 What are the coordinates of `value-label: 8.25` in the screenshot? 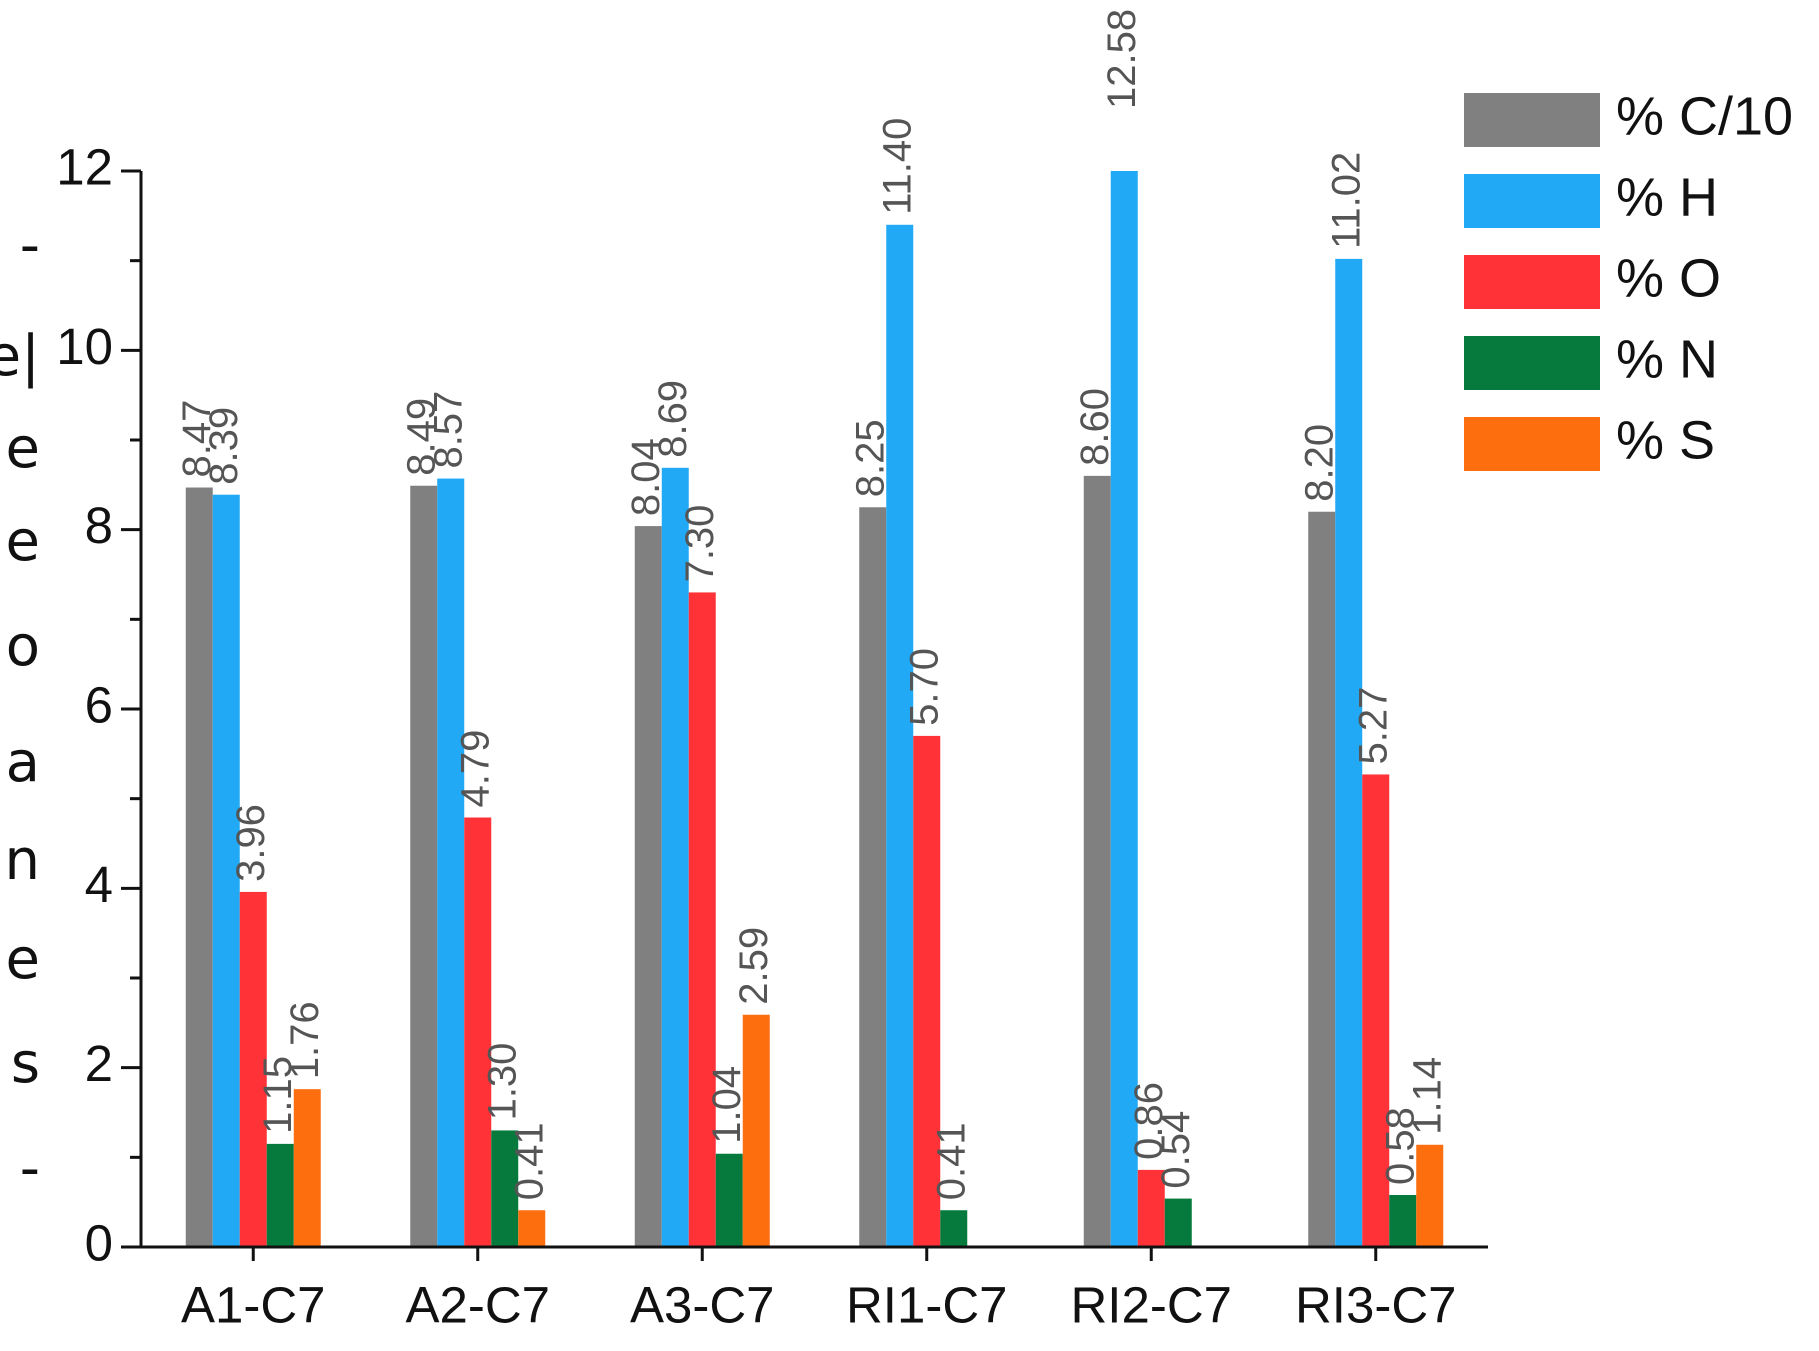 It's located at (870, 458).